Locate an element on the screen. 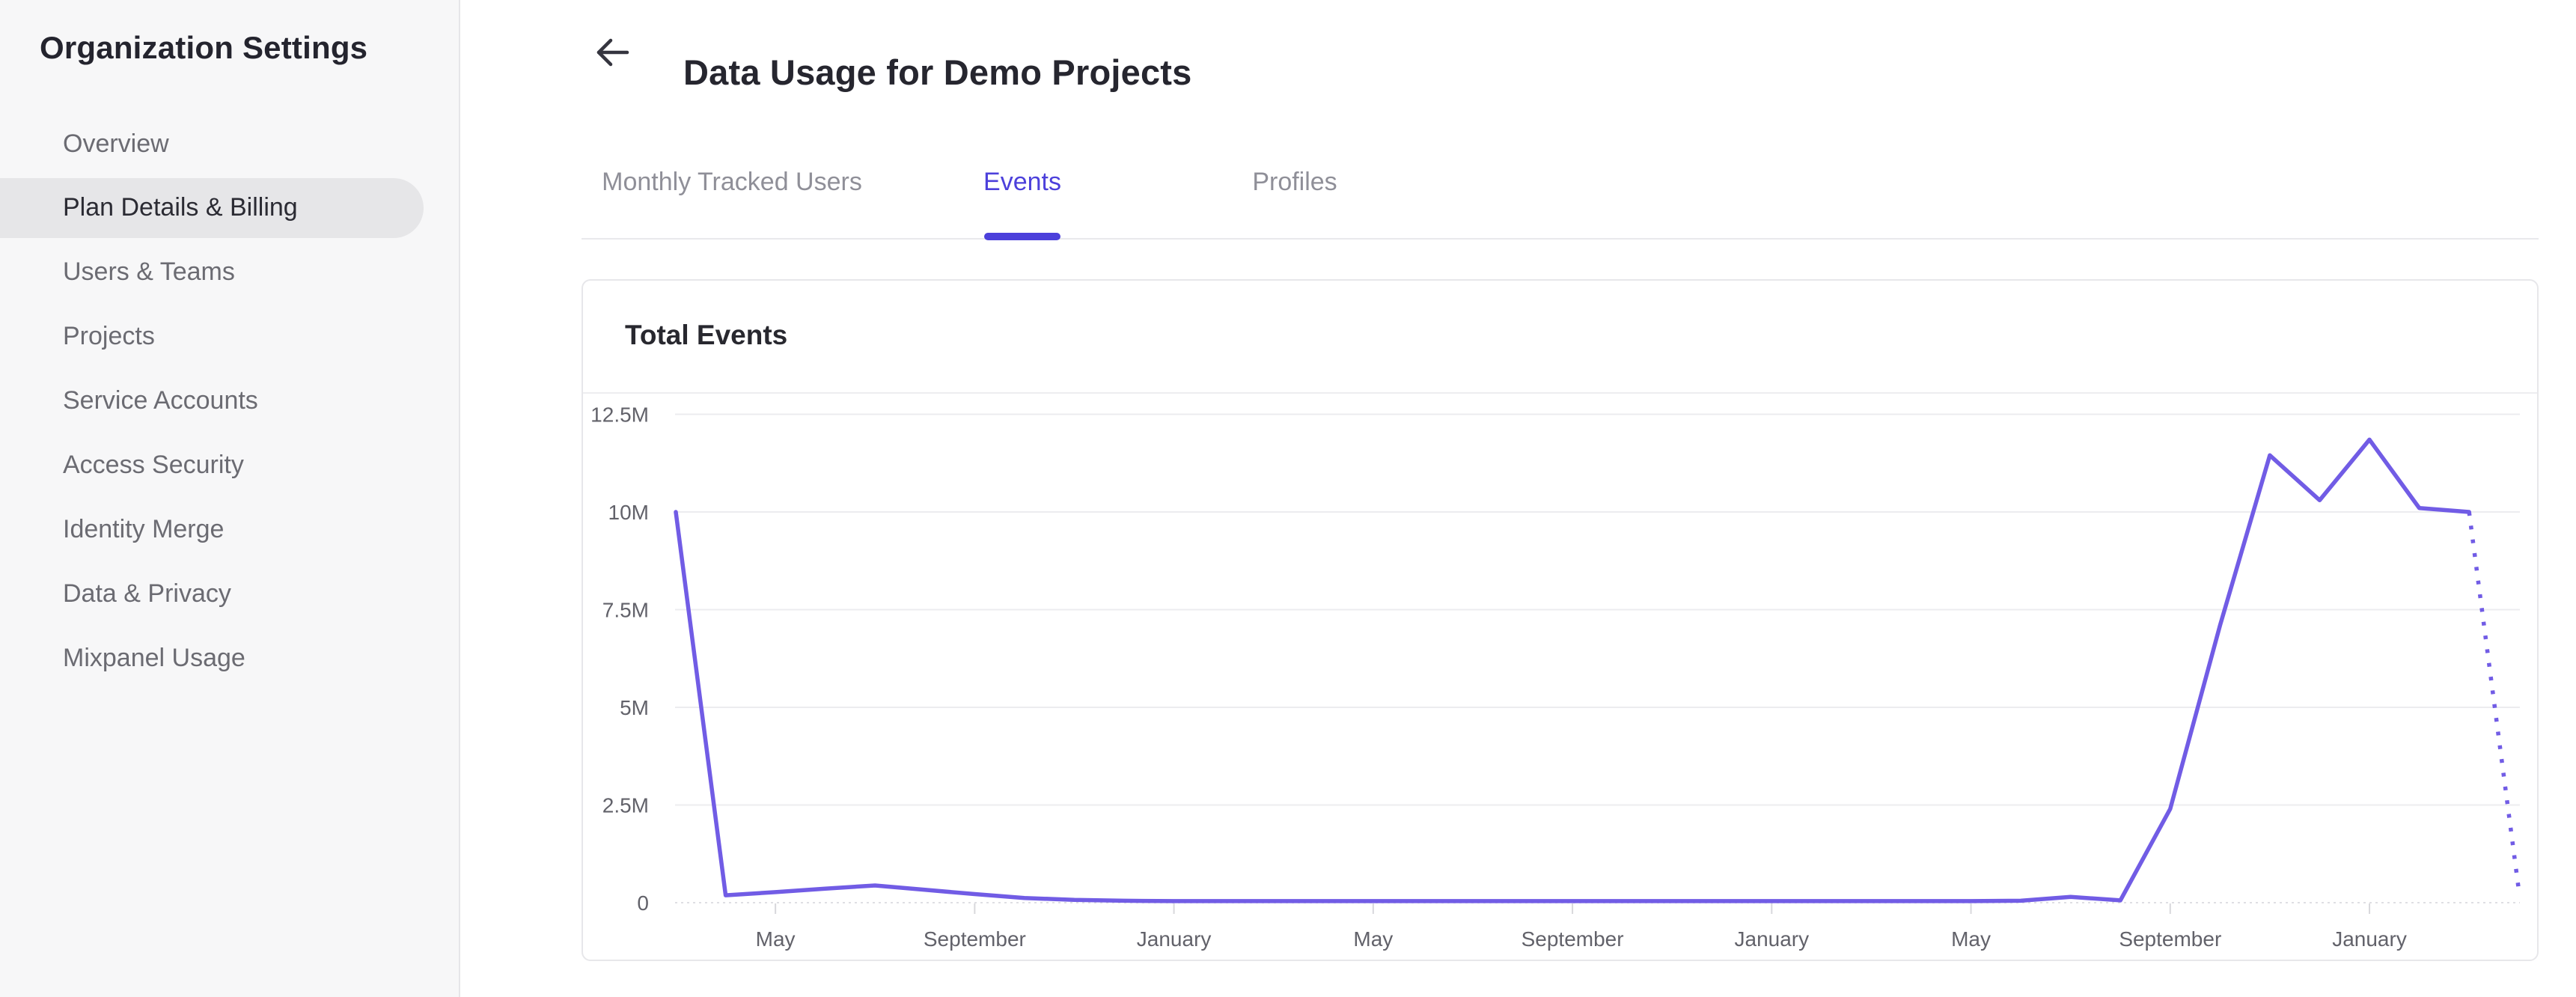 The height and width of the screenshot is (997, 2576). sidebar-item-identity-merge: Identity Merge is located at coordinates (144, 528).